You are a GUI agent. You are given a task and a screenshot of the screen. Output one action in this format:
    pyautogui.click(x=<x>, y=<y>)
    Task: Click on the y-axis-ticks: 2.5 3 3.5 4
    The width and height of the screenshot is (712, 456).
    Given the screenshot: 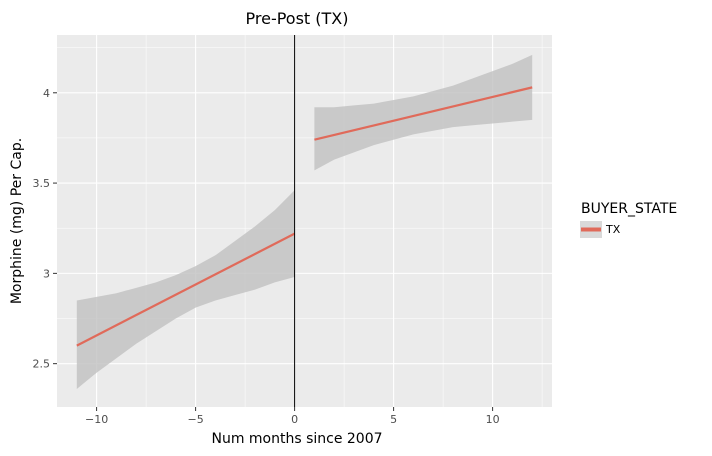 What is the action you would take?
    pyautogui.click(x=45, y=229)
    